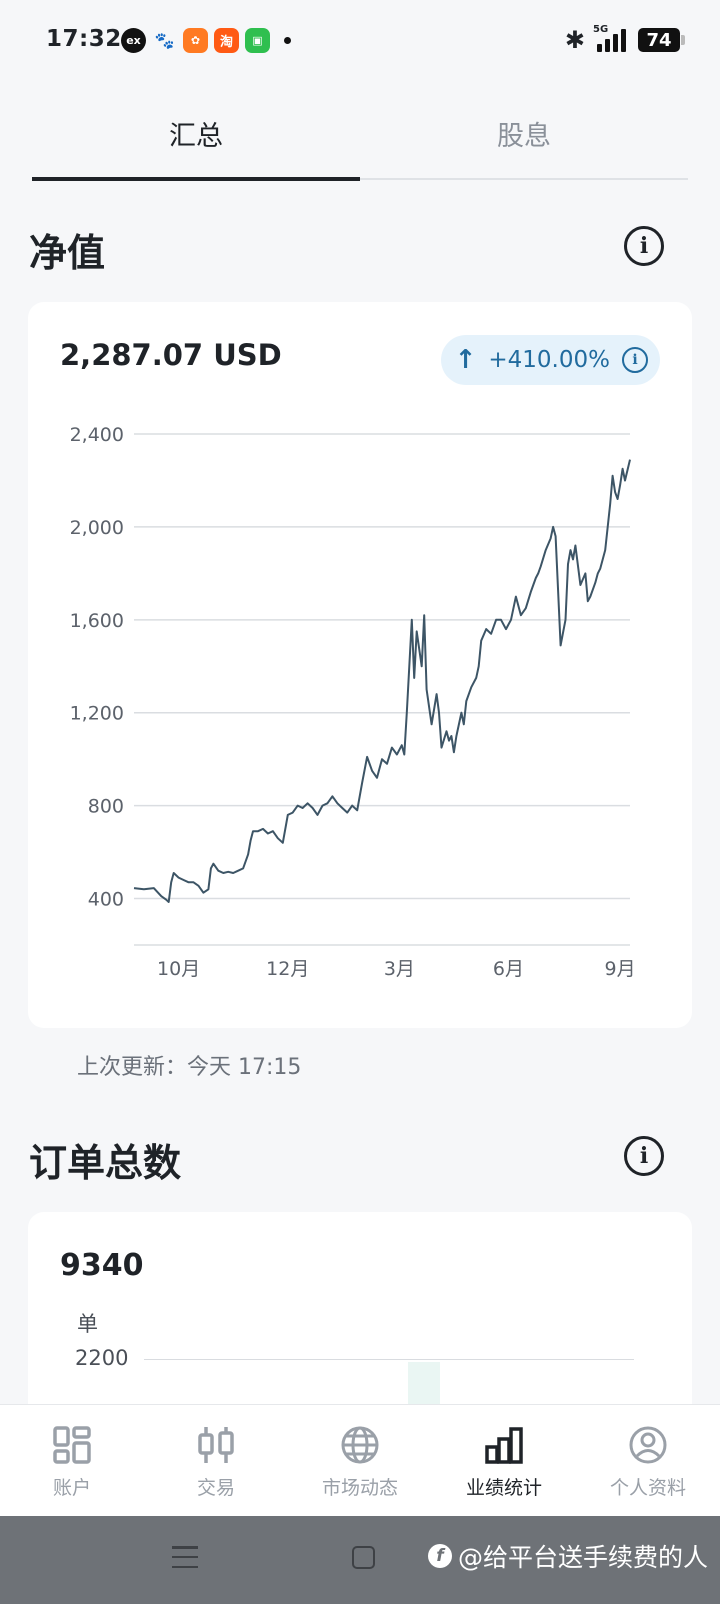  What do you see at coordinates (105, 1163) in the screenshot?
I see `orders-title: 订单总数` at bounding box center [105, 1163].